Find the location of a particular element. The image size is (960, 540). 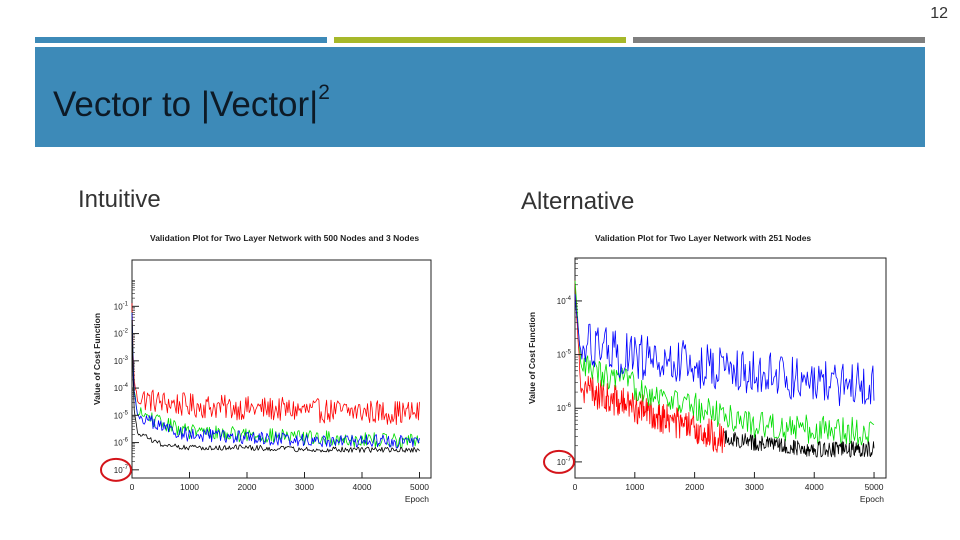

plot-frame is located at coordinates (281, 369).